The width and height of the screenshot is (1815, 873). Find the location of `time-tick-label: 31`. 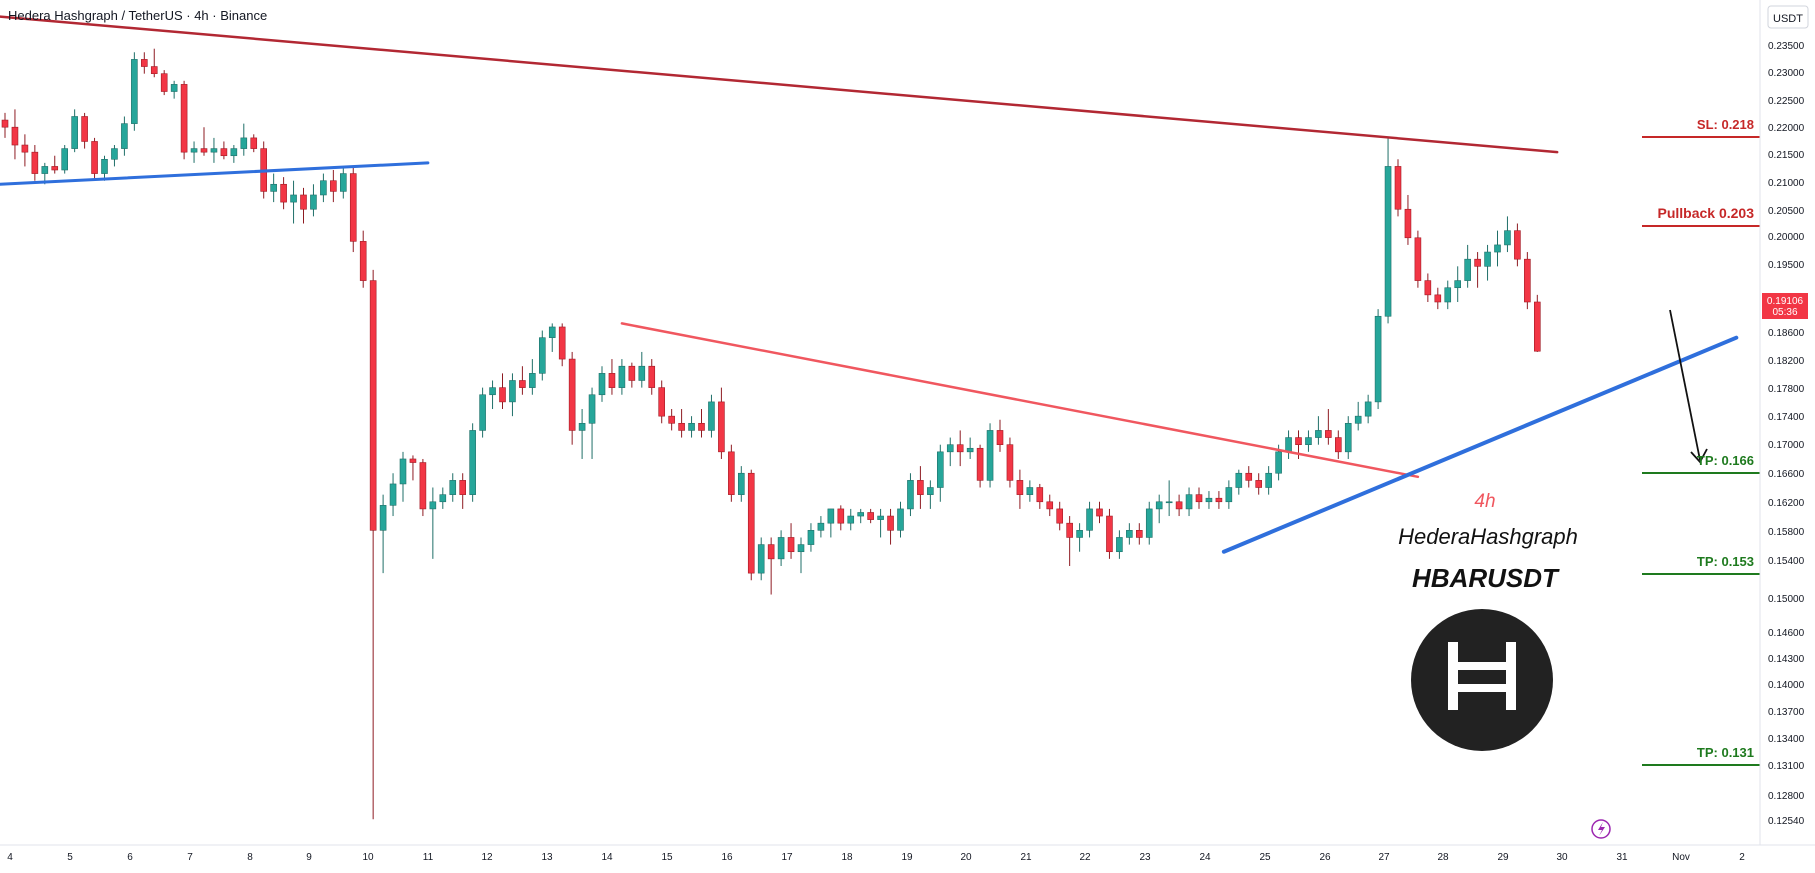

time-tick-label: 31 is located at coordinates (1622, 857).